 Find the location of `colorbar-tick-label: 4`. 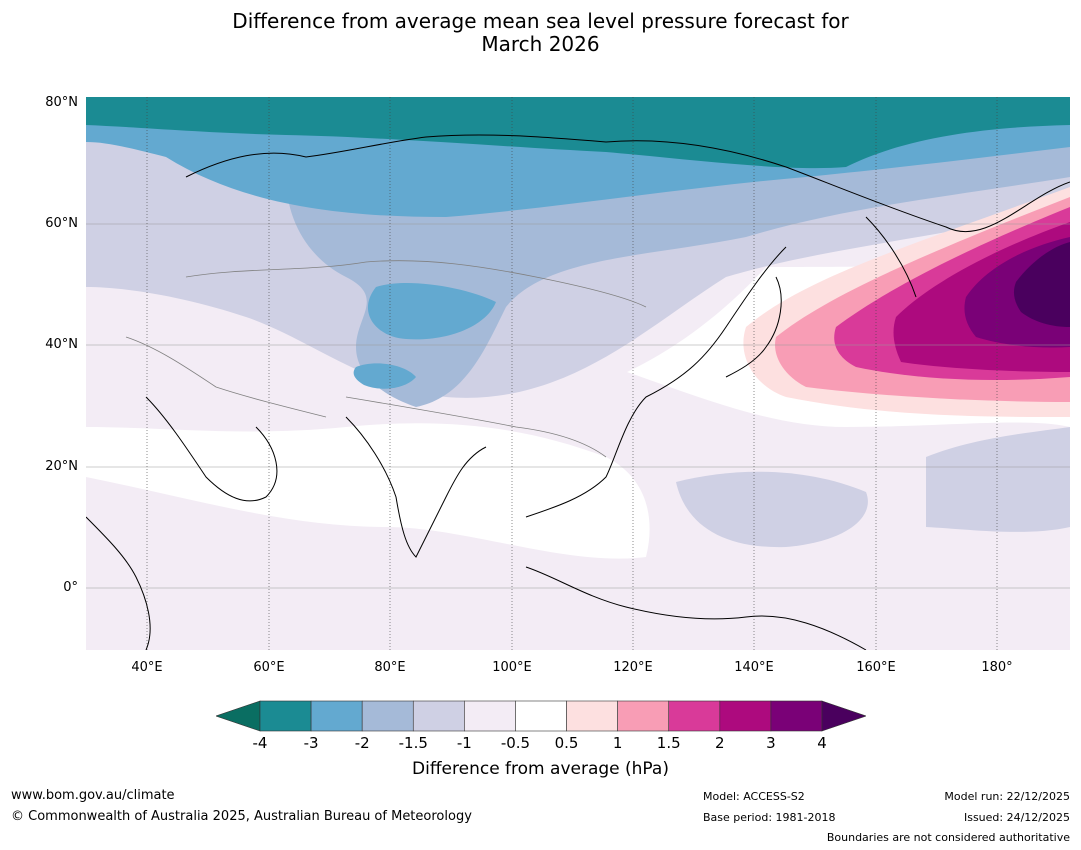

colorbar-tick-label: 4 is located at coordinates (822, 743).